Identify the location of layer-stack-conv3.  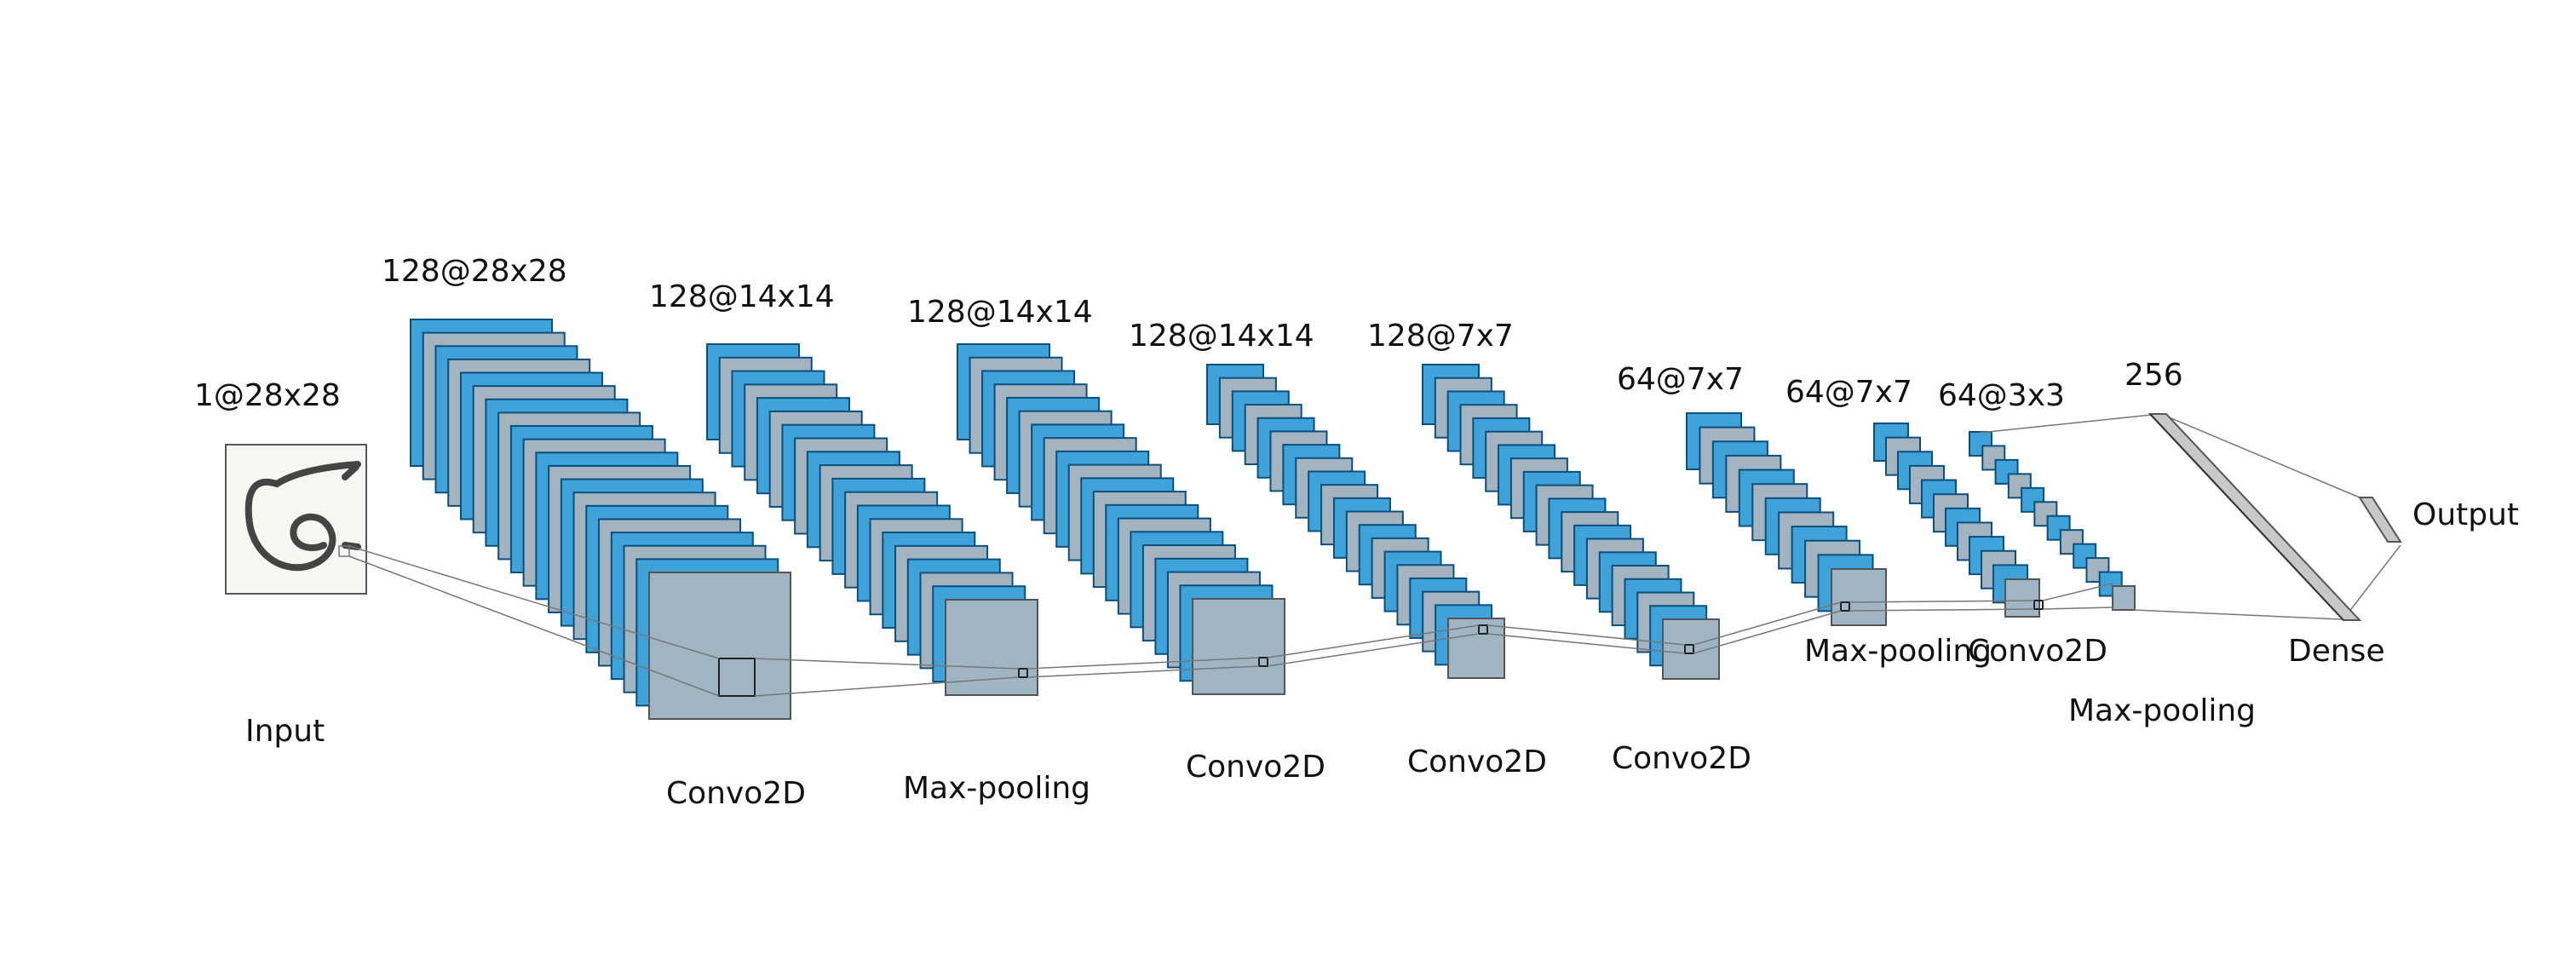
(1356, 522).